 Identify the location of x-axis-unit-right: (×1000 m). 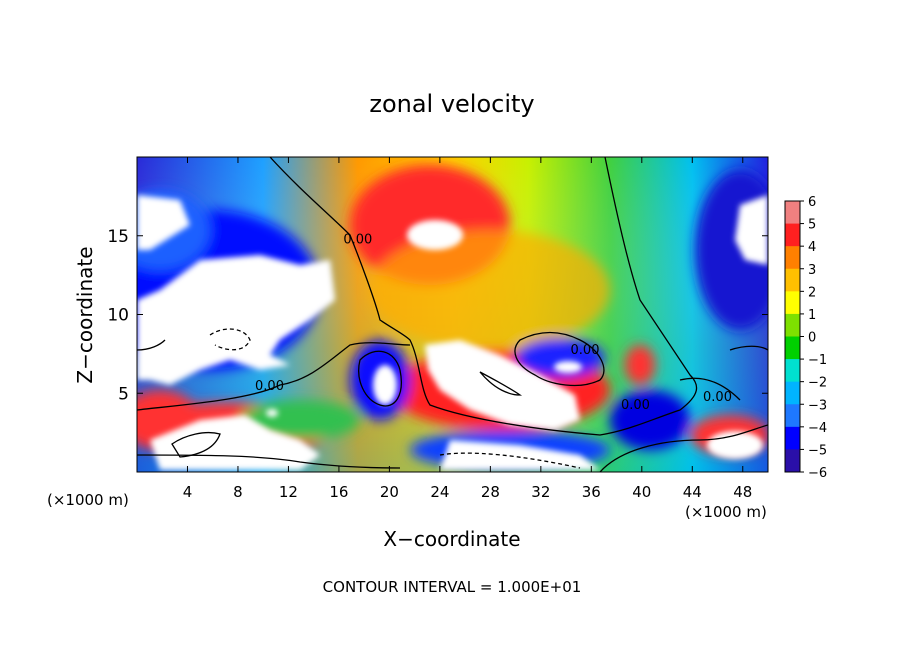
(726, 512).